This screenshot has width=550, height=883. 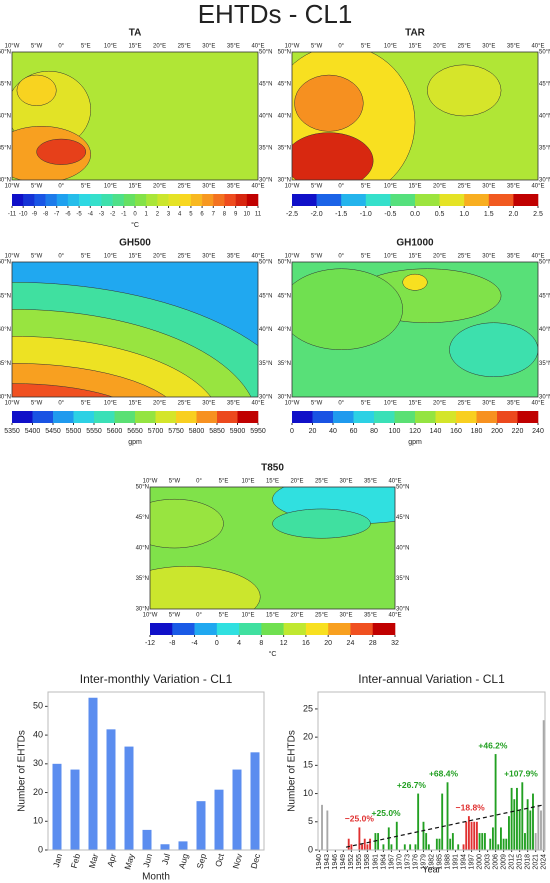 I want to click on x-tick-label: 2018, so click(x=527, y=862).